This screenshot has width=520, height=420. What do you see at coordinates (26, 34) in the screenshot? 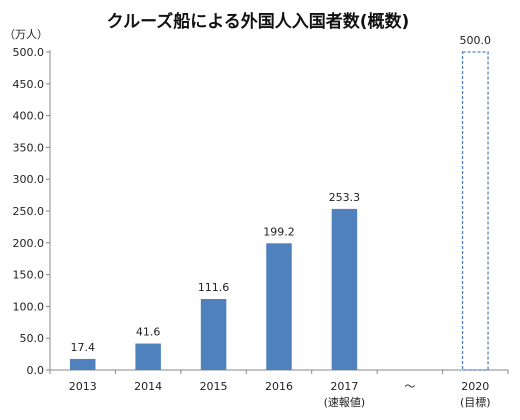
I see `y-unit-label: （万人）` at bounding box center [26, 34].